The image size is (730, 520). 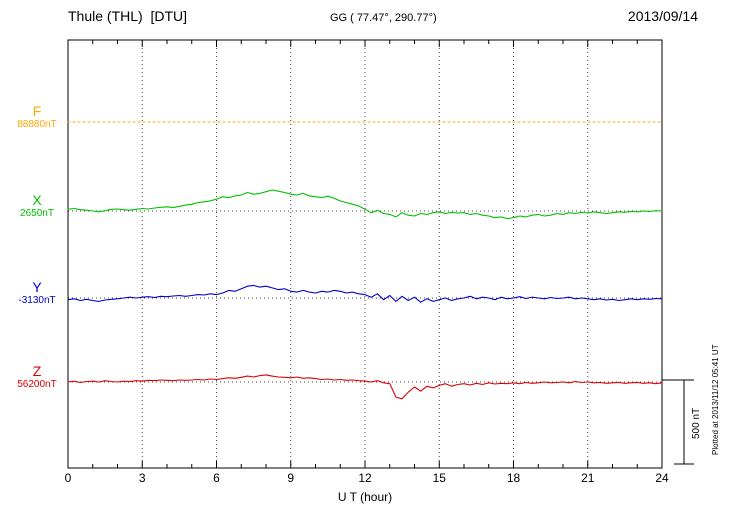 What do you see at coordinates (513, 478) in the screenshot?
I see `x-tick-label: 18` at bounding box center [513, 478].